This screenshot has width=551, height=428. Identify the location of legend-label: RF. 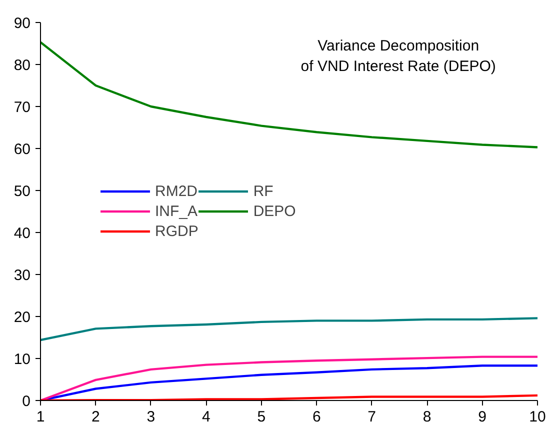
(263, 191).